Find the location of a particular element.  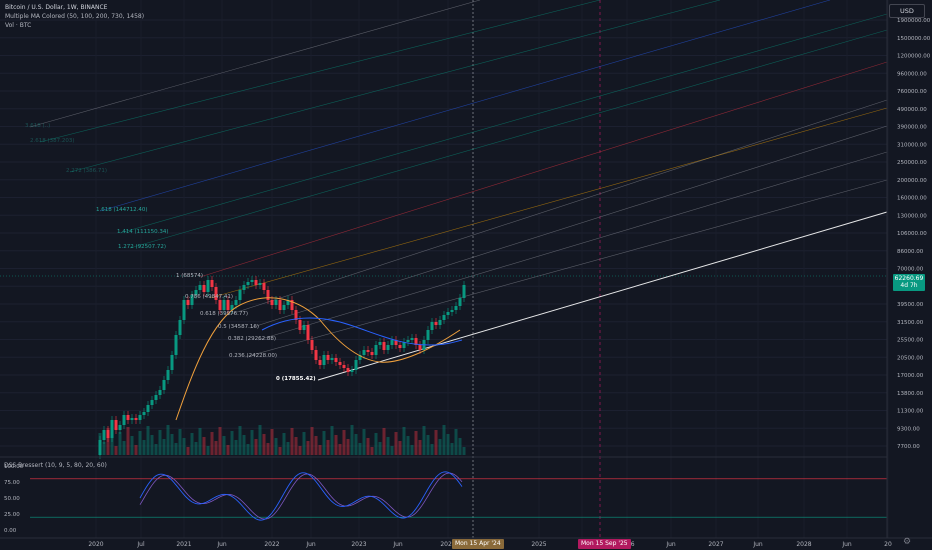

price-tick-label: 7700.00 is located at coordinates (908, 447).